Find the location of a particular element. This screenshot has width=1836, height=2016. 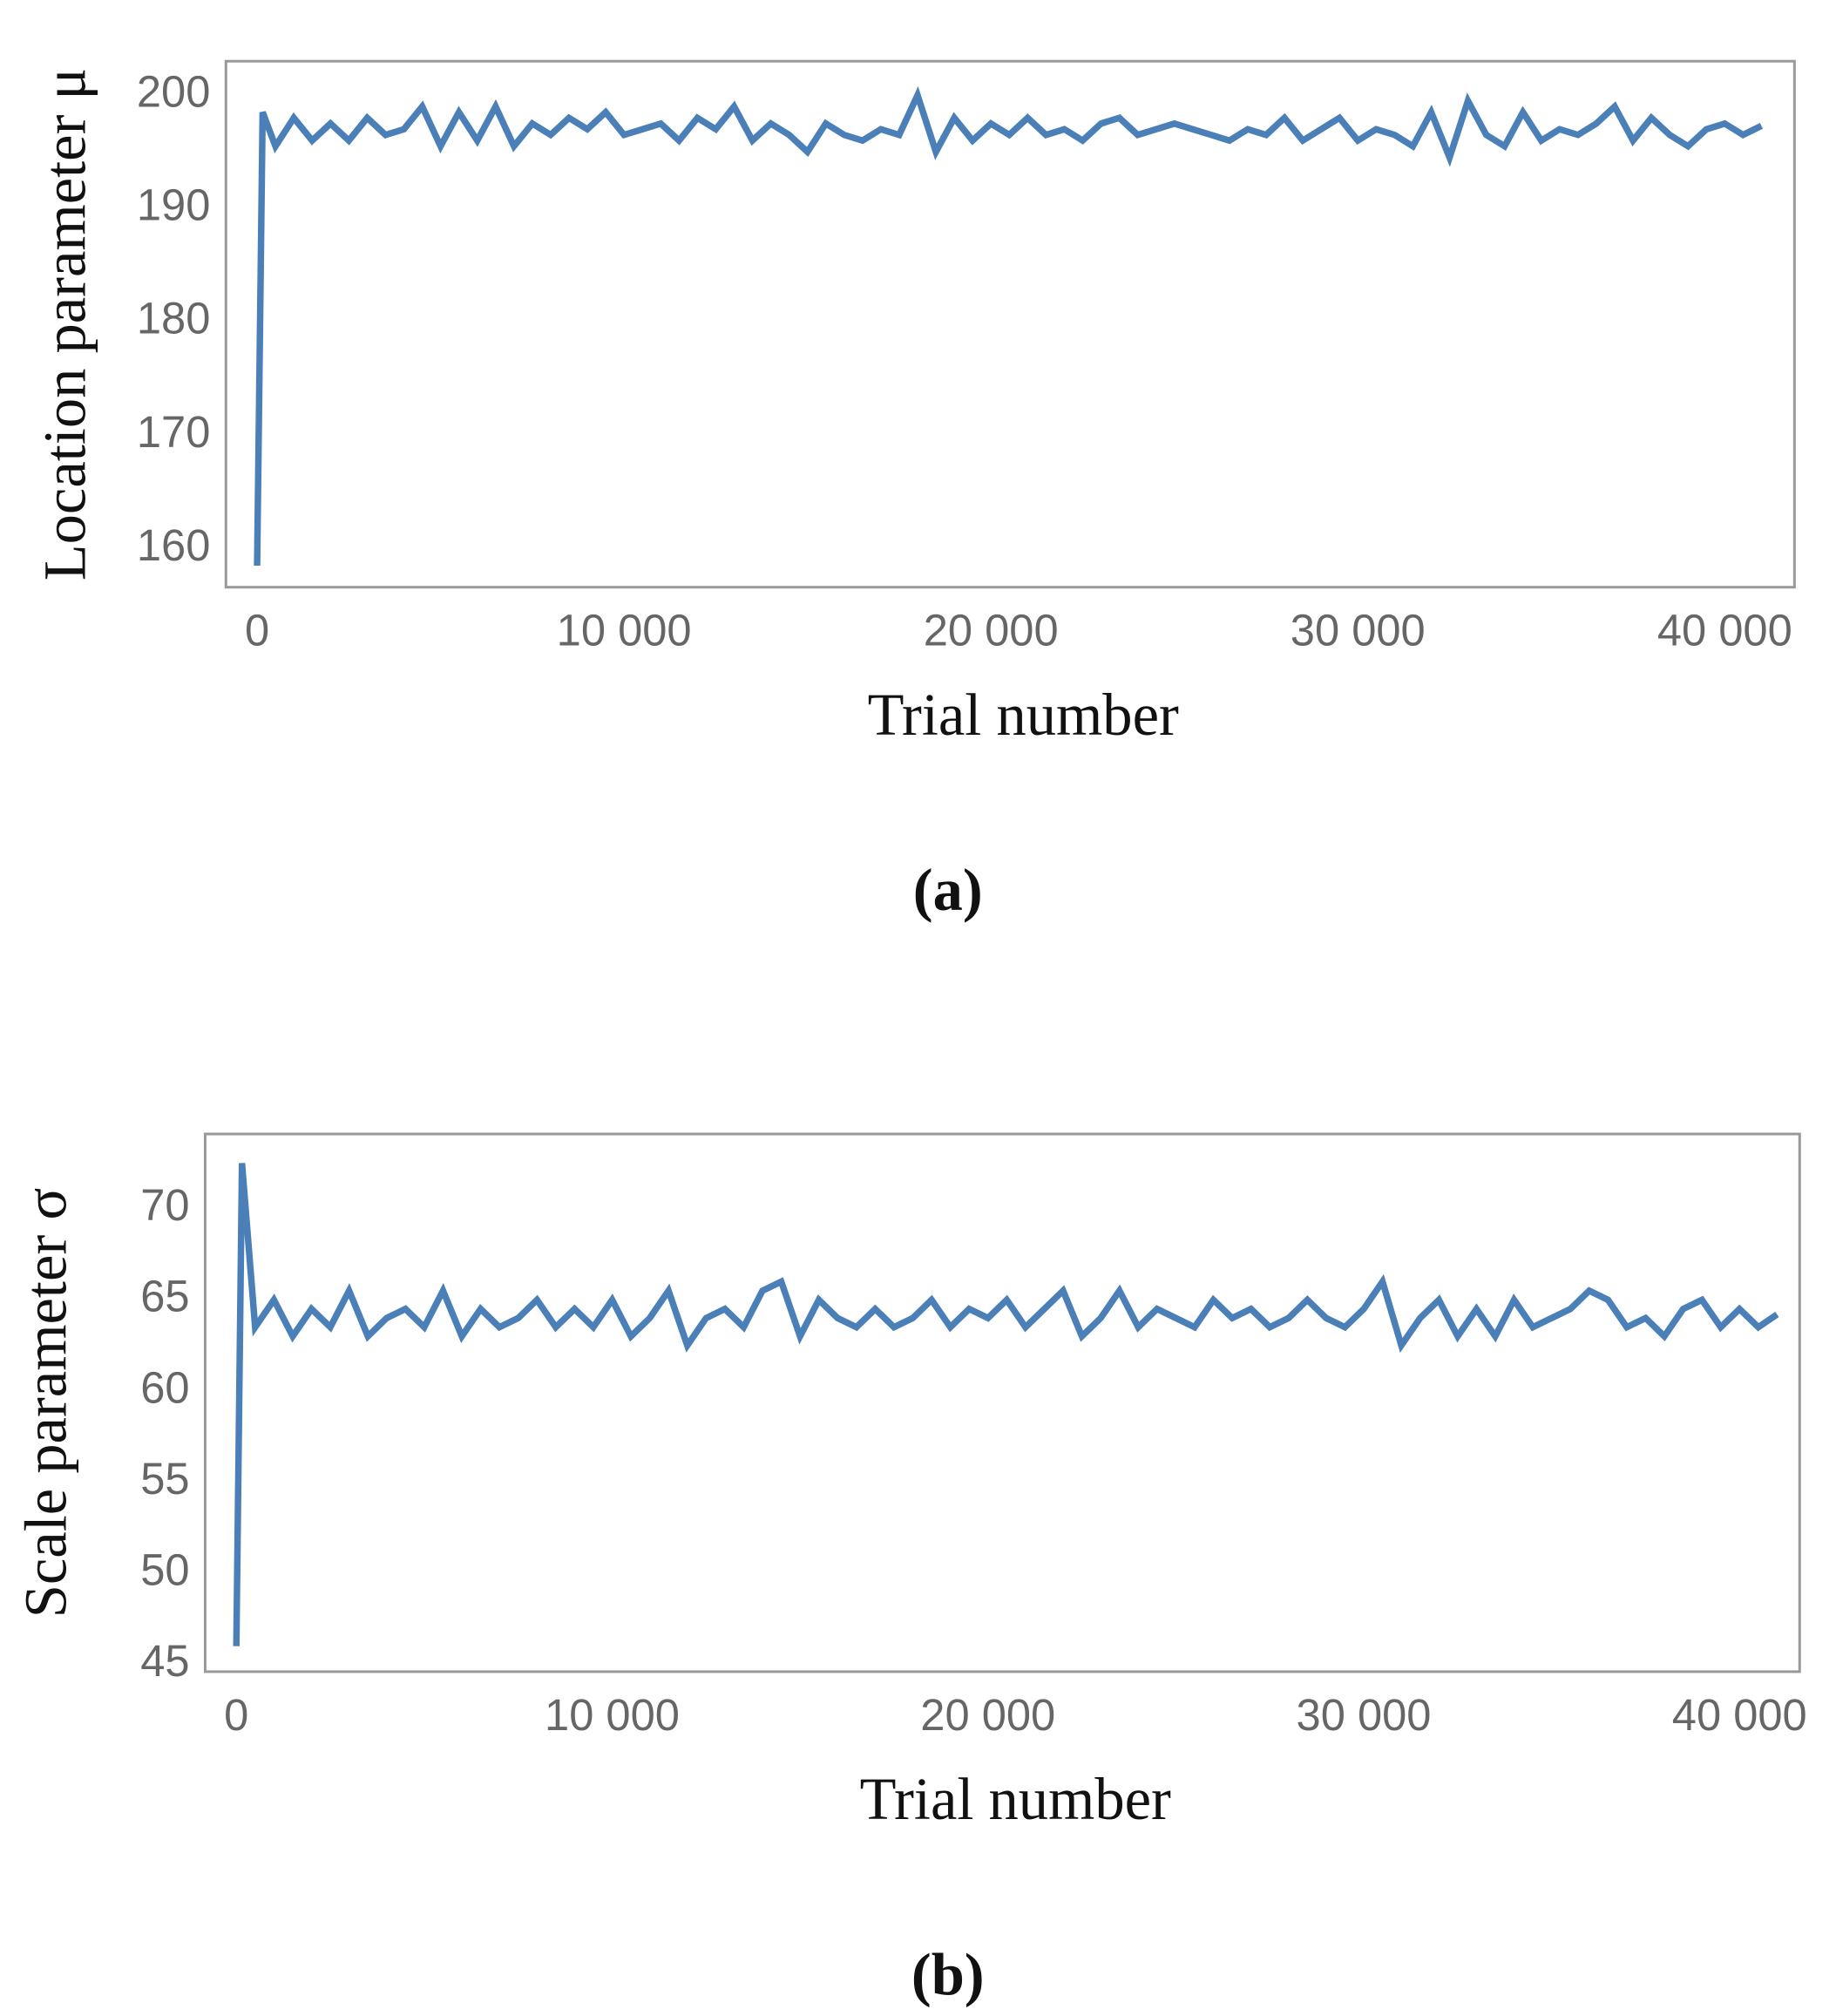

y-tick-label: 60 is located at coordinates (164, 1387).